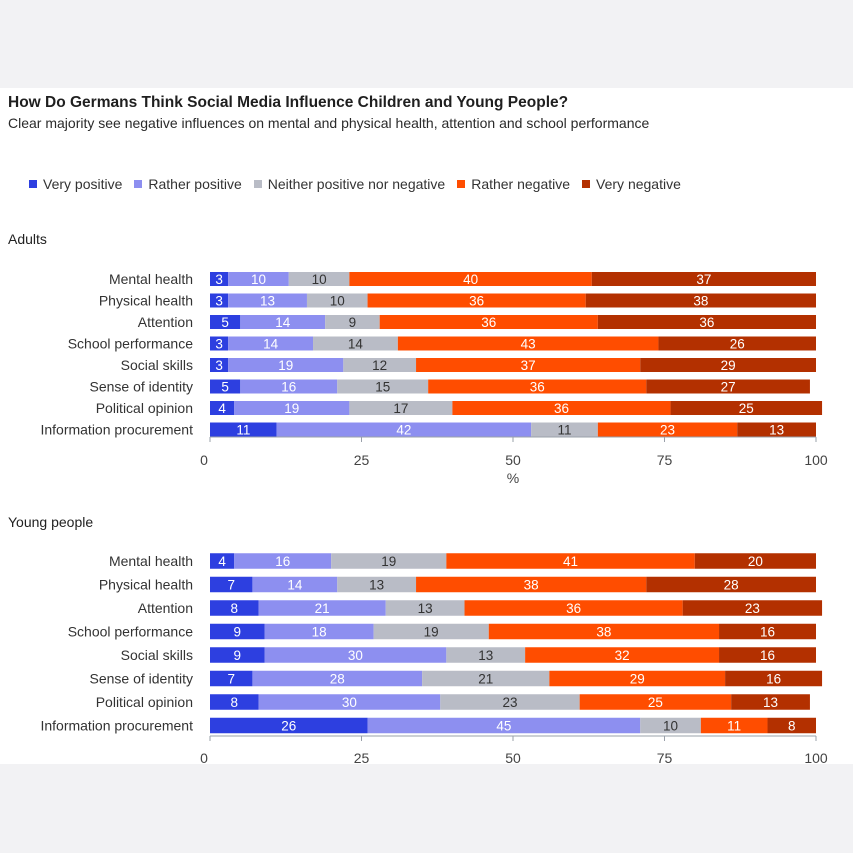 This screenshot has width=853, height=853. Describe the element at coordinates (141, 679) in the screenshot. I see `category-label: Sense of identity` at that location.